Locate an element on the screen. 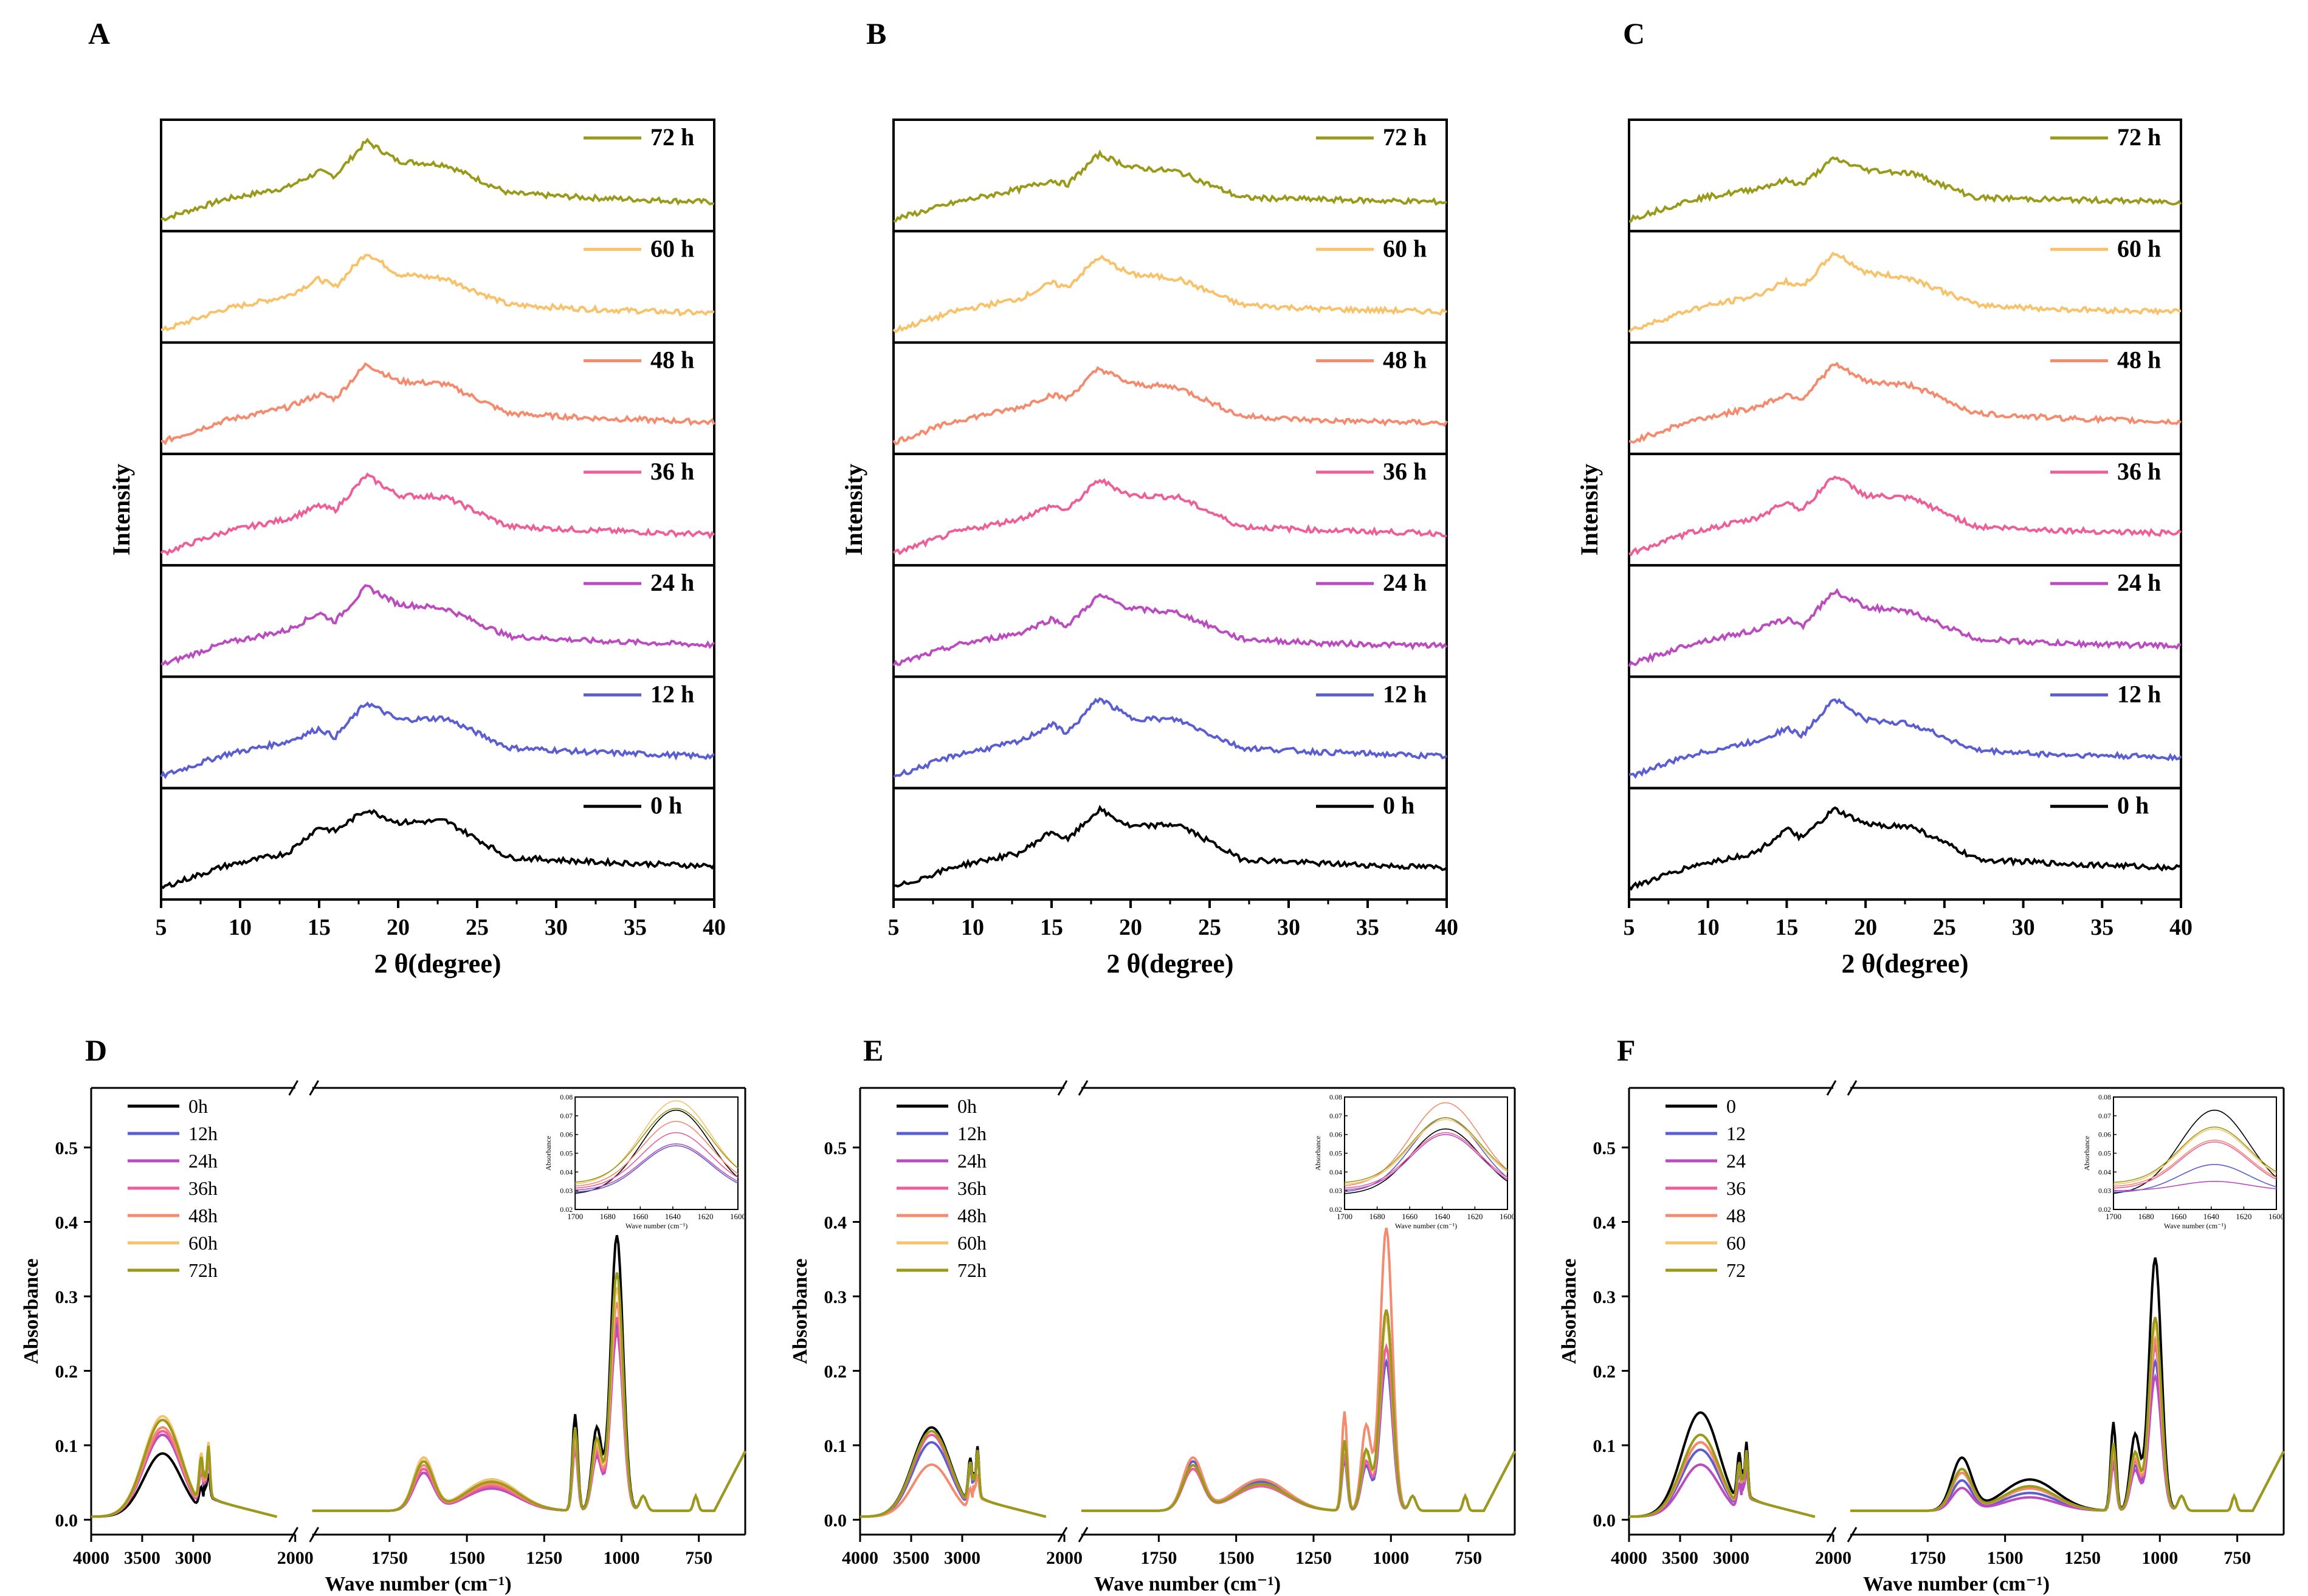 Image resolution: width=2308 pixels, height=1596 pixels. inset-y-tick-label: 0.08 is located at coordinates (566, 1097).